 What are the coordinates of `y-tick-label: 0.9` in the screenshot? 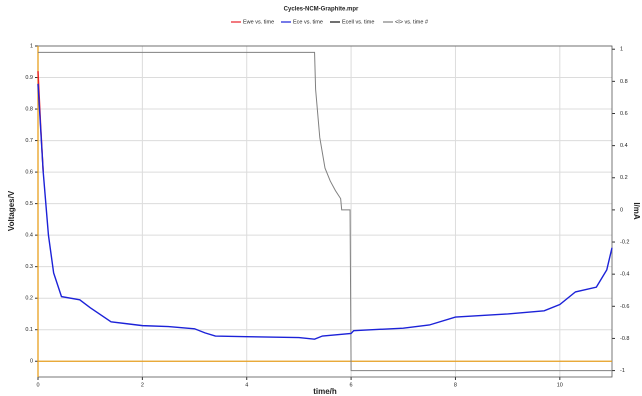 It's located at (29, 78).